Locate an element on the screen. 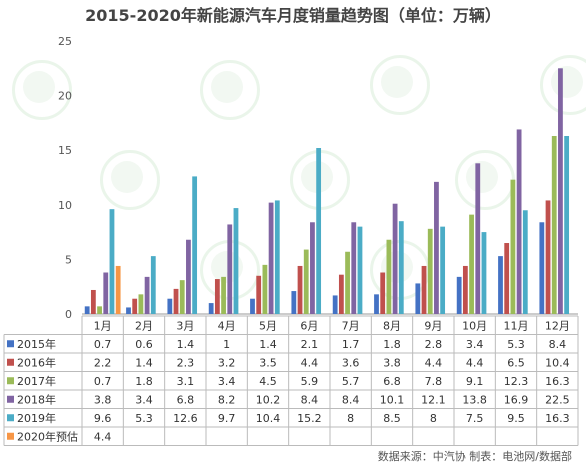 The image size is (586, 470). bar-2019年-10月 is located at coordinates (484, 273).